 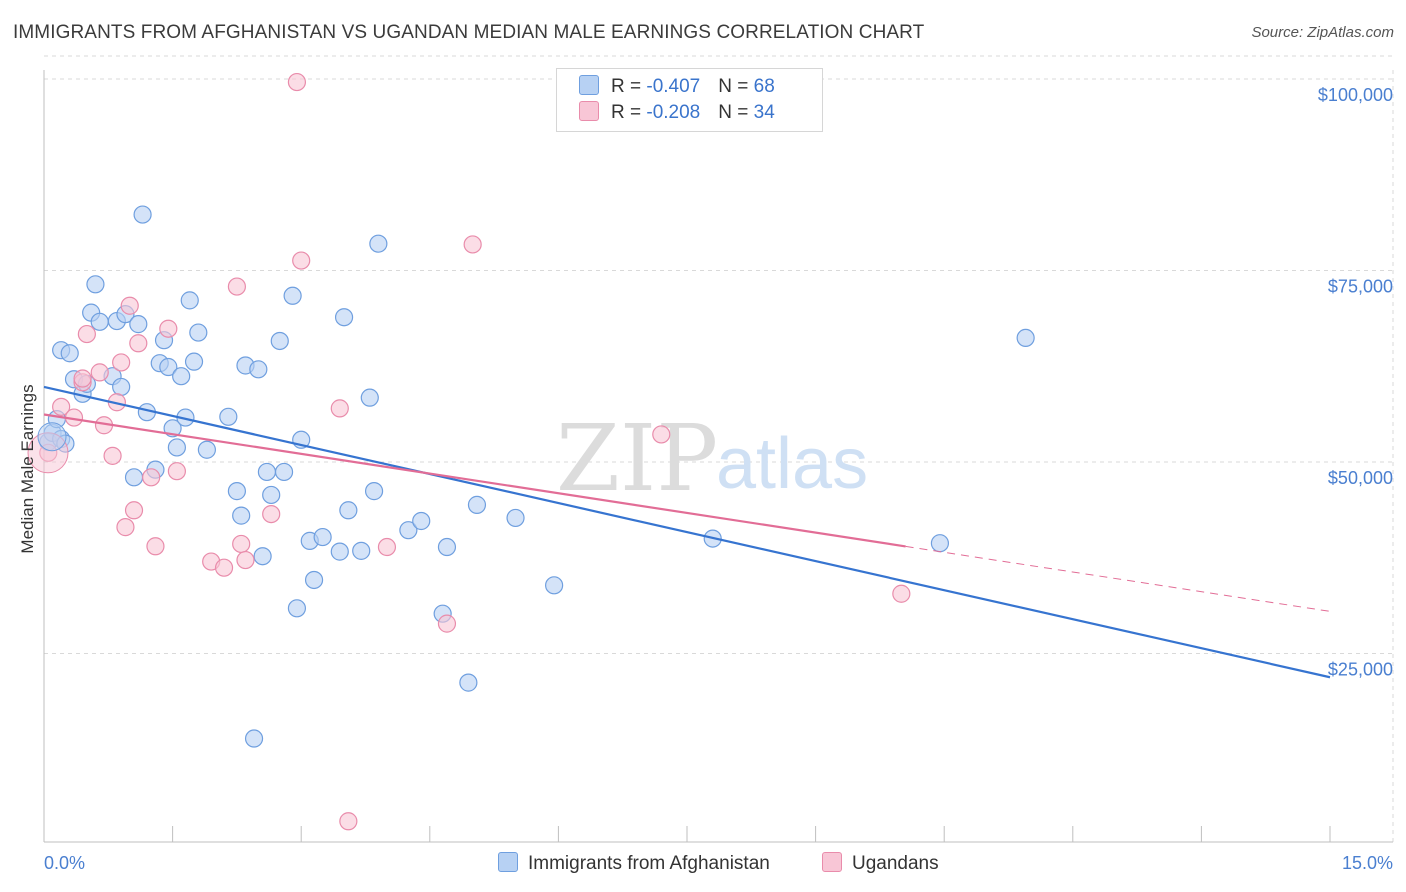 I want to click on bottom-legend-afghanistan: Immigrants from Afghanistan, so click(x=634, y=865).